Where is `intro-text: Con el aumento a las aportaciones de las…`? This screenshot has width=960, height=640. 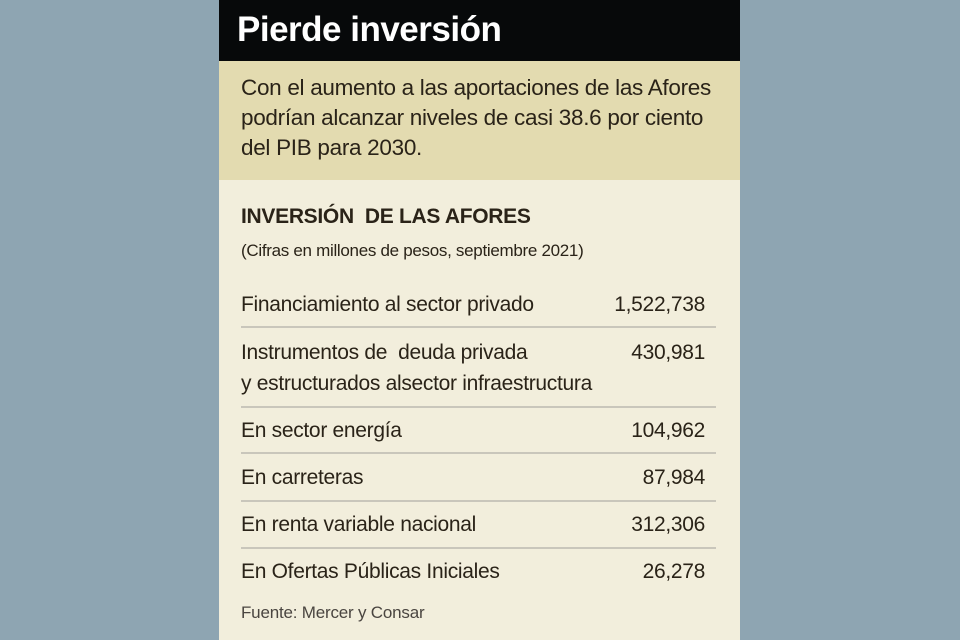
intro-text: Con el aumento a las aportaciones de las… is located at coordinates (476, 117).